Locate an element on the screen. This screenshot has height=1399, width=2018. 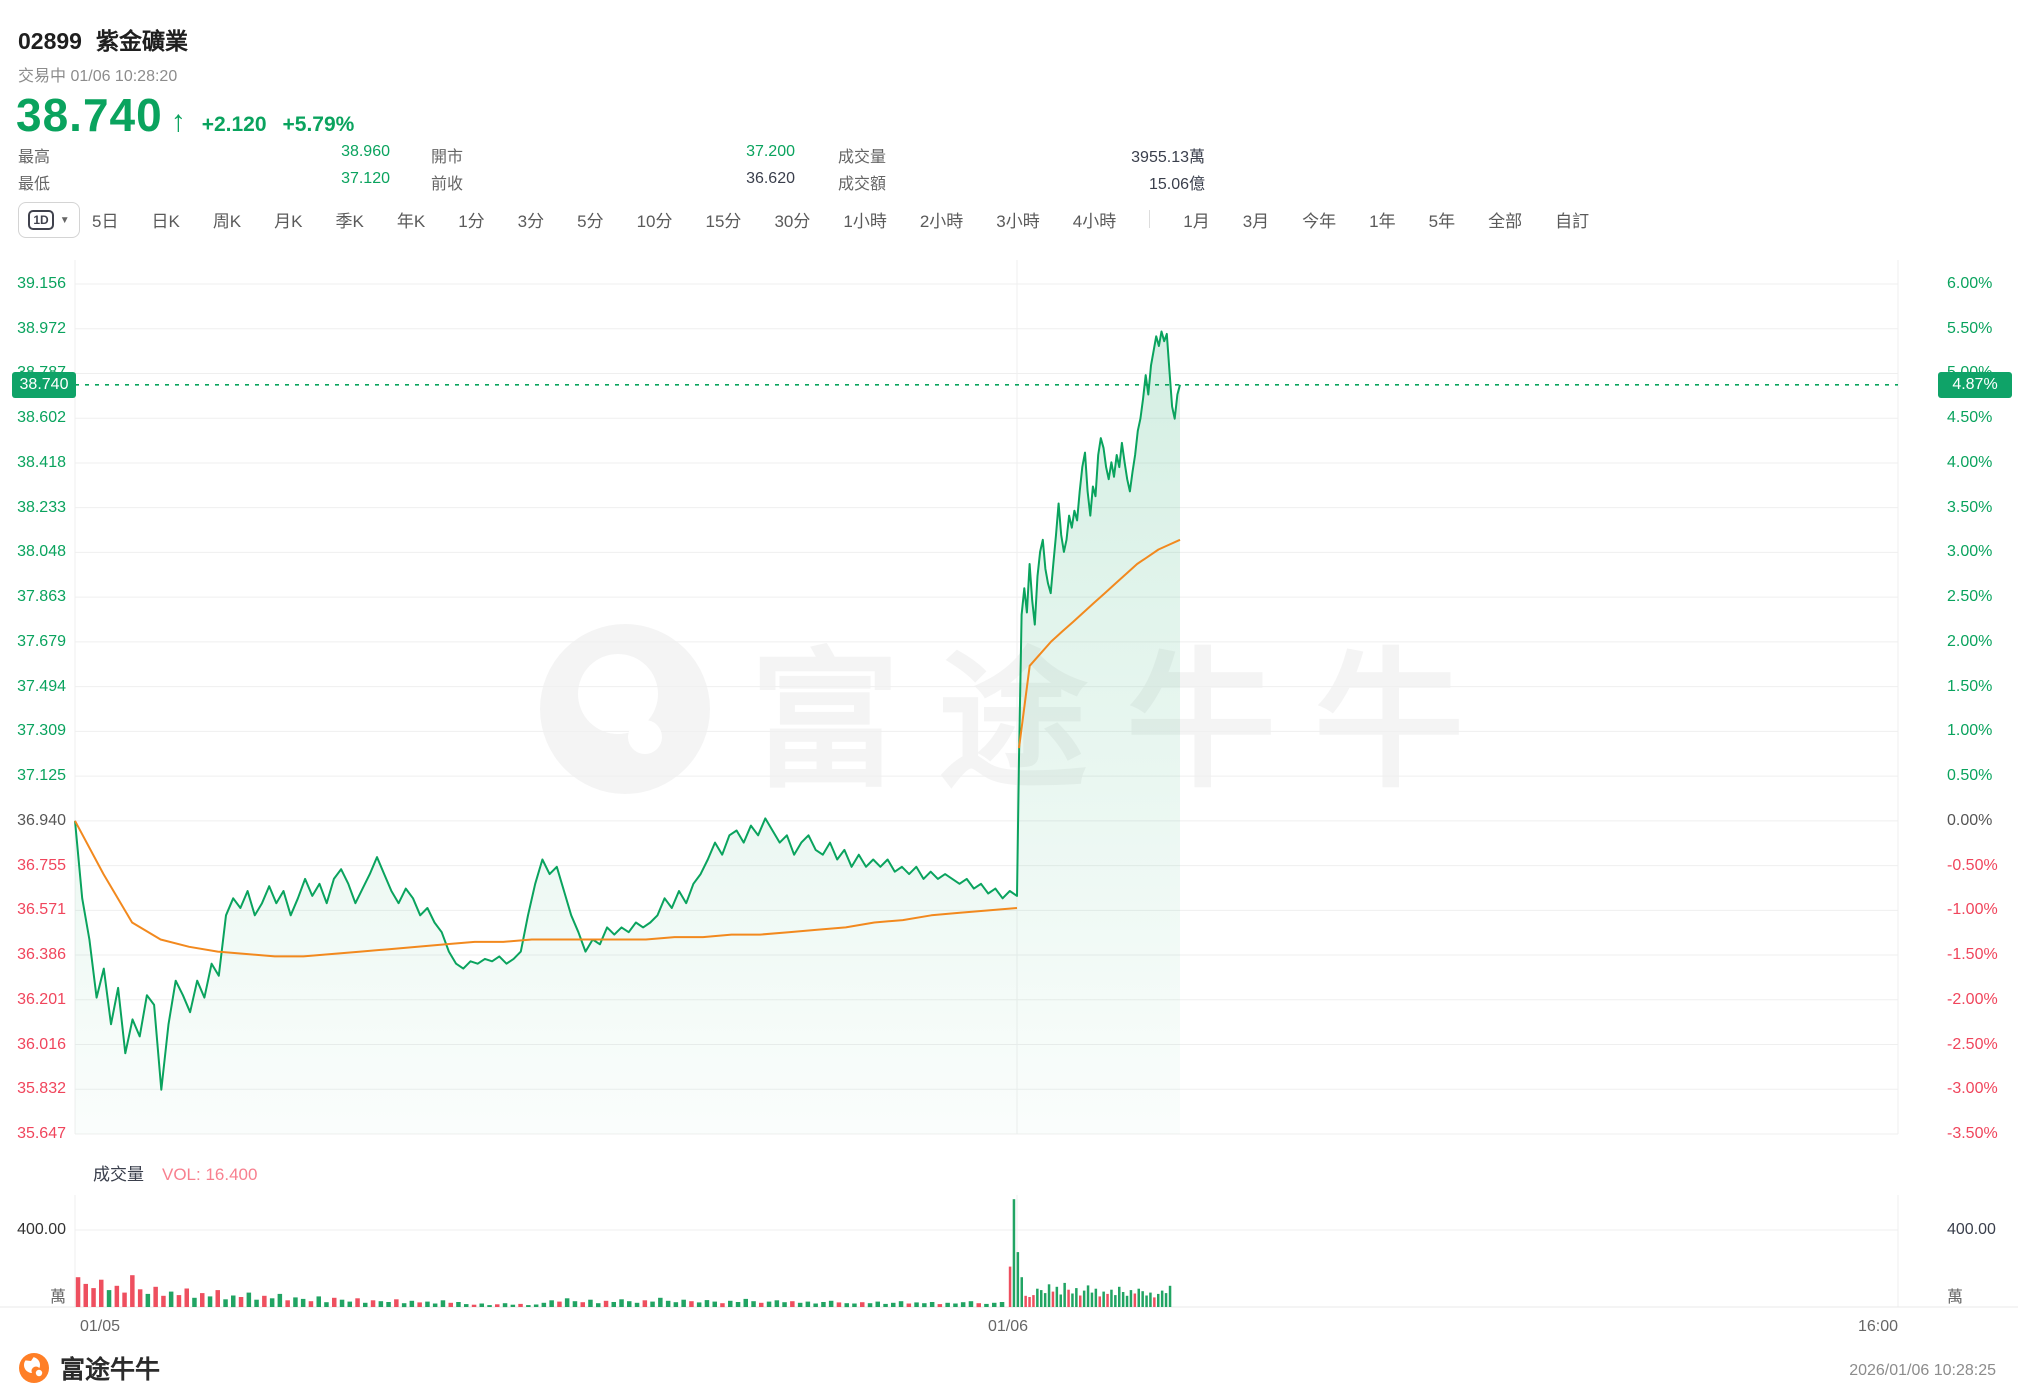
period-tab: 5年 is located at coordinates (1442, 221).